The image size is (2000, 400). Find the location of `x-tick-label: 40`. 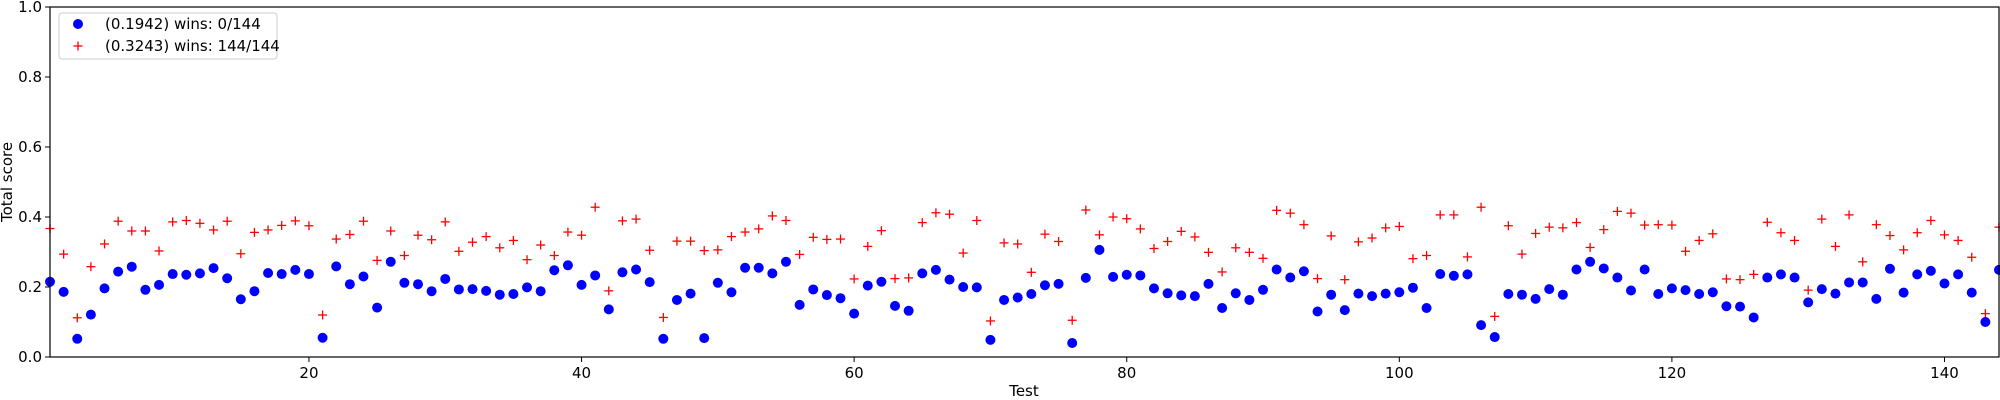

x-tick-label: 40 is located at coordinates (581, 373).